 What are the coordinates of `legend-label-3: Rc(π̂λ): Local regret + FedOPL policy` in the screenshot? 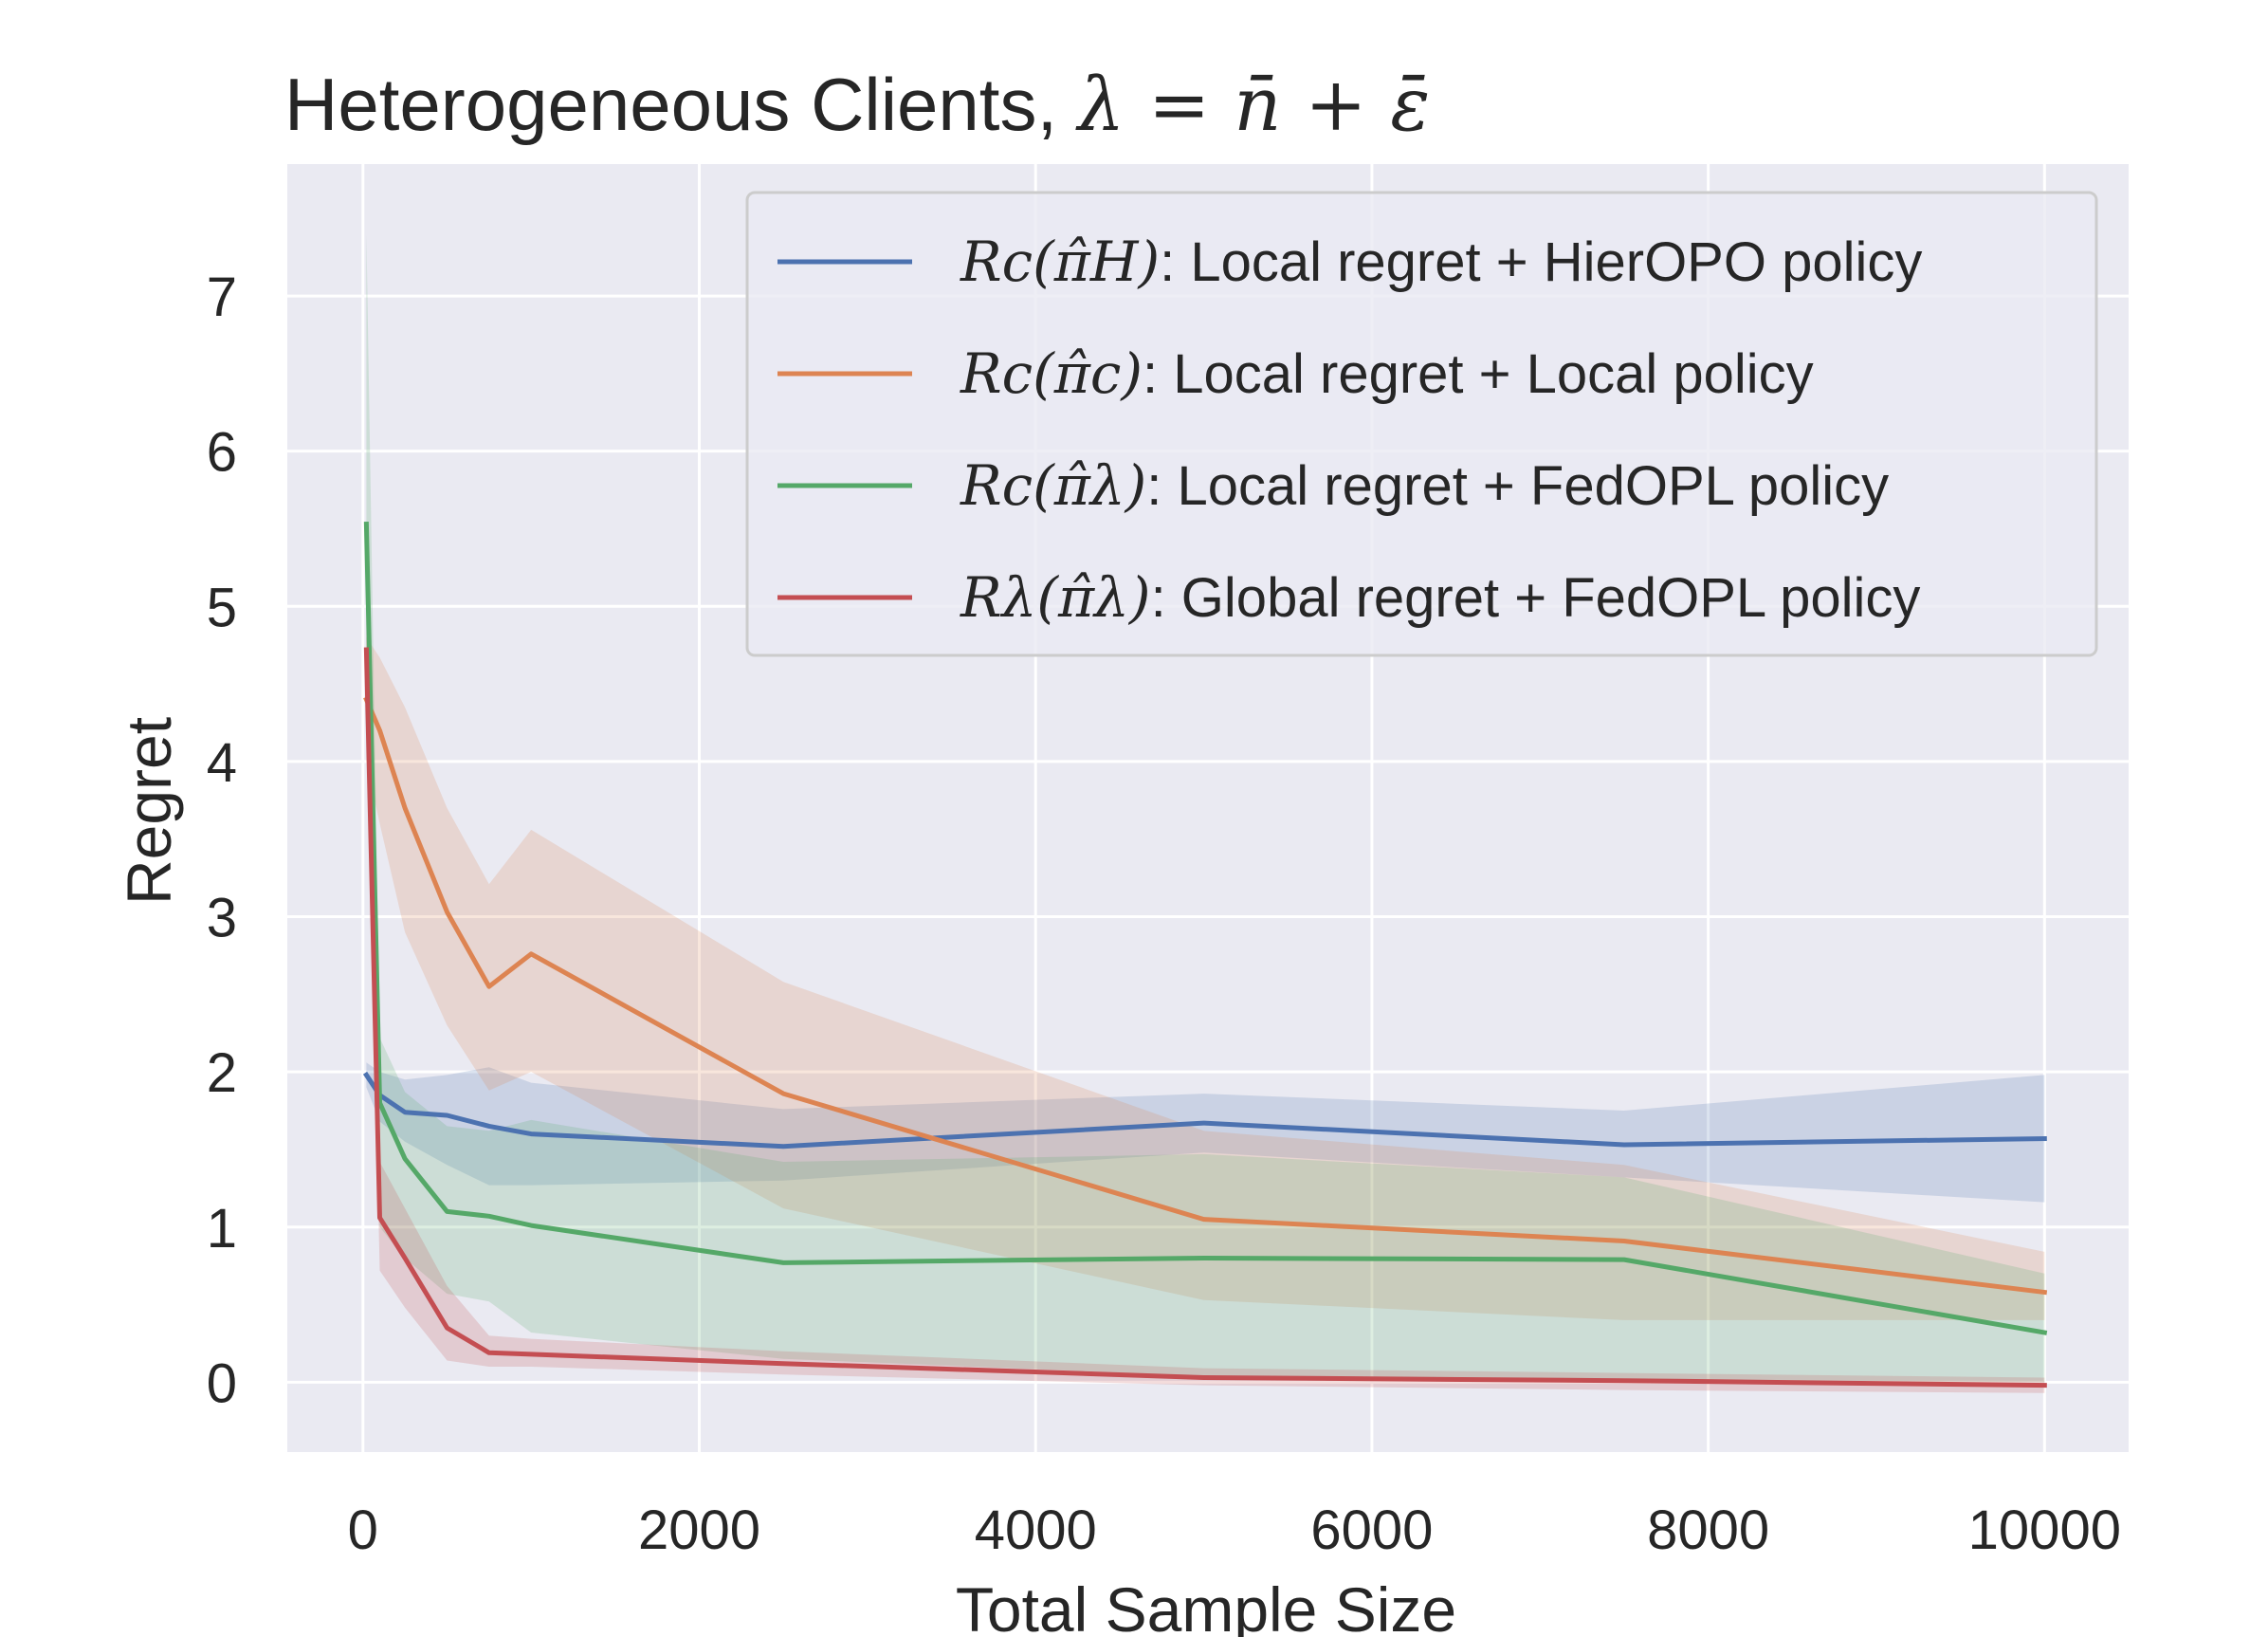 It's located at (1424, 485).